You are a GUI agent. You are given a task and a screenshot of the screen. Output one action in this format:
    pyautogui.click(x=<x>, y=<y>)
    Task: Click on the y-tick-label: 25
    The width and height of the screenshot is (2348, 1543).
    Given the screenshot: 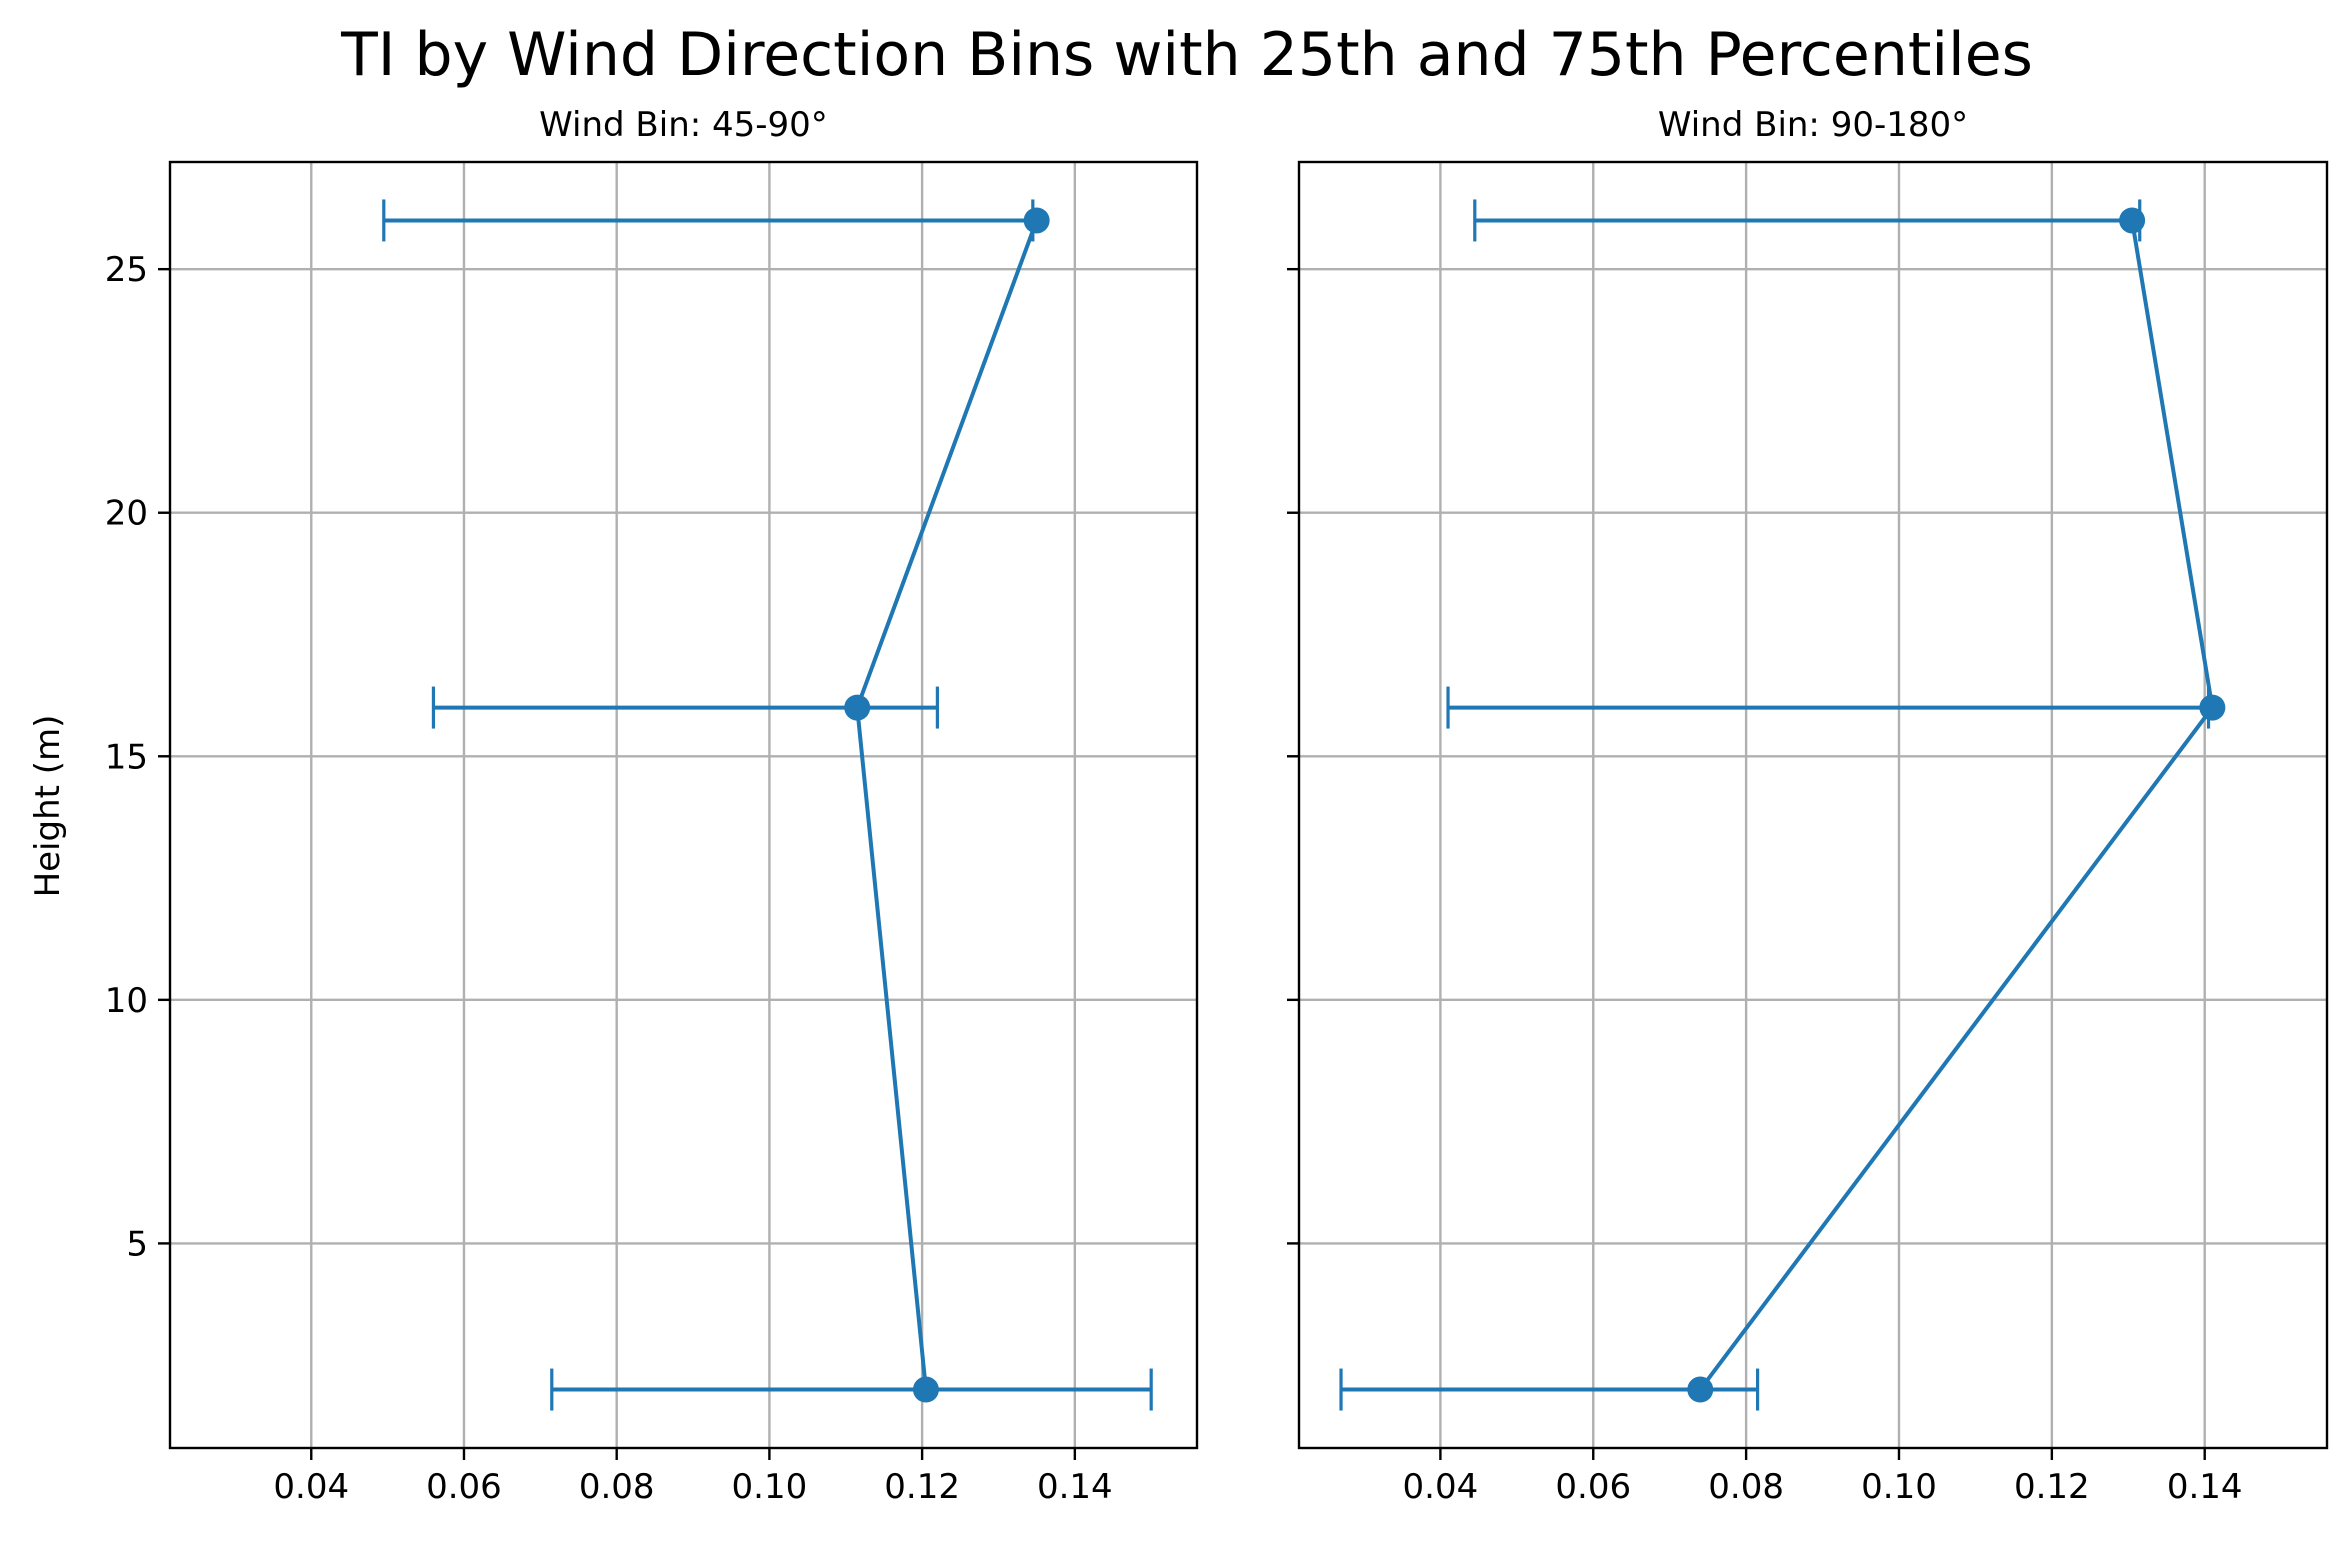 What is the action you would take?
    pyautogui.click(x=126, y=270)
    